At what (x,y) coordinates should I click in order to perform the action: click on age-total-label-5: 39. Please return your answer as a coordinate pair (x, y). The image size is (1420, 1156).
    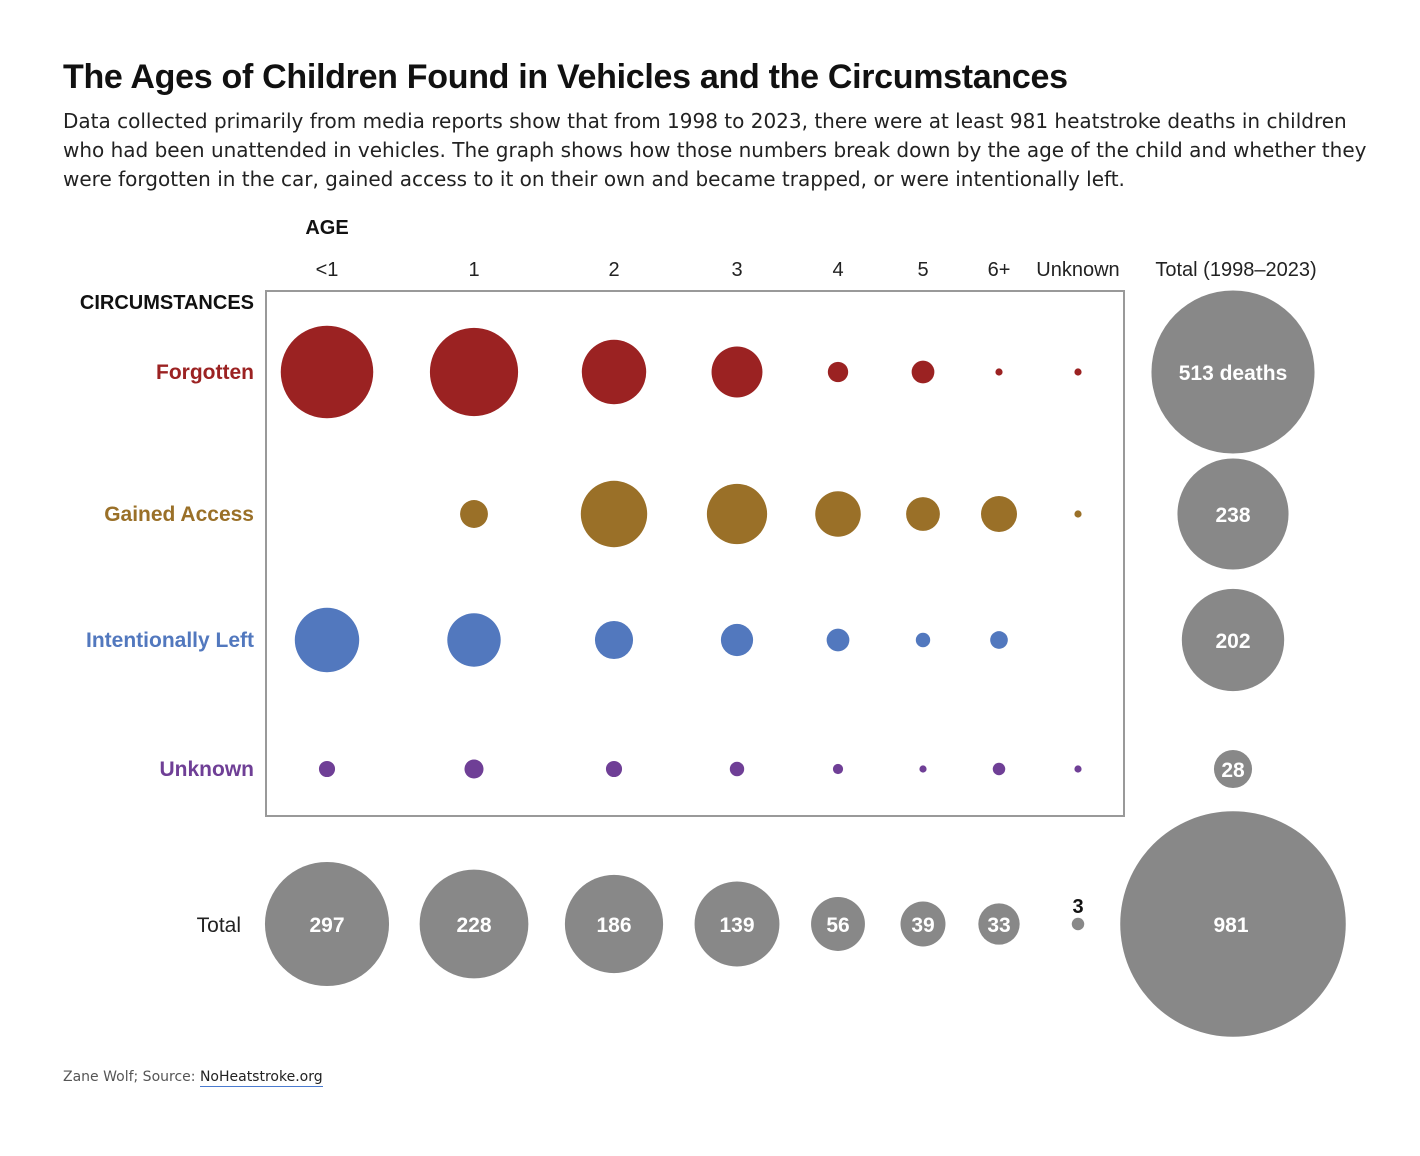
    Looking at the image, I should click on (922, 925).